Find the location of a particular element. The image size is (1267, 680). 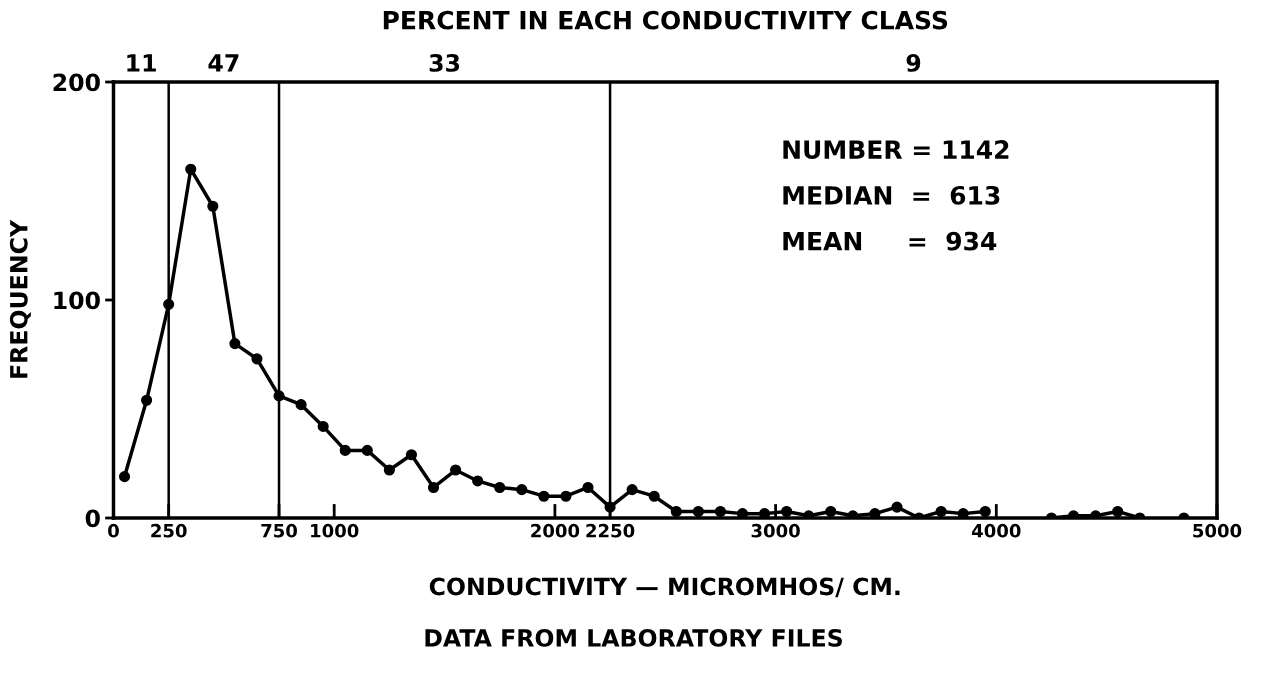

x-tick-label: 0 is located at coordinates (113, 530).